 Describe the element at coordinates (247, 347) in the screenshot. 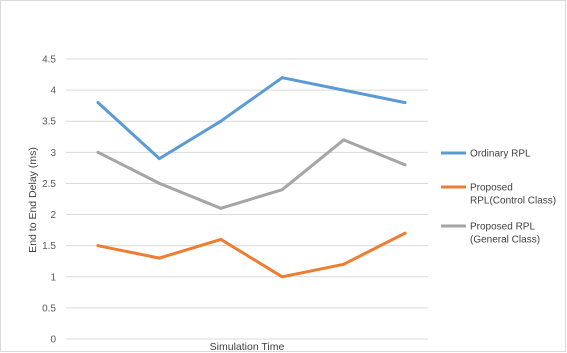

I see `x-axis-title: Simulation Time` at that location.